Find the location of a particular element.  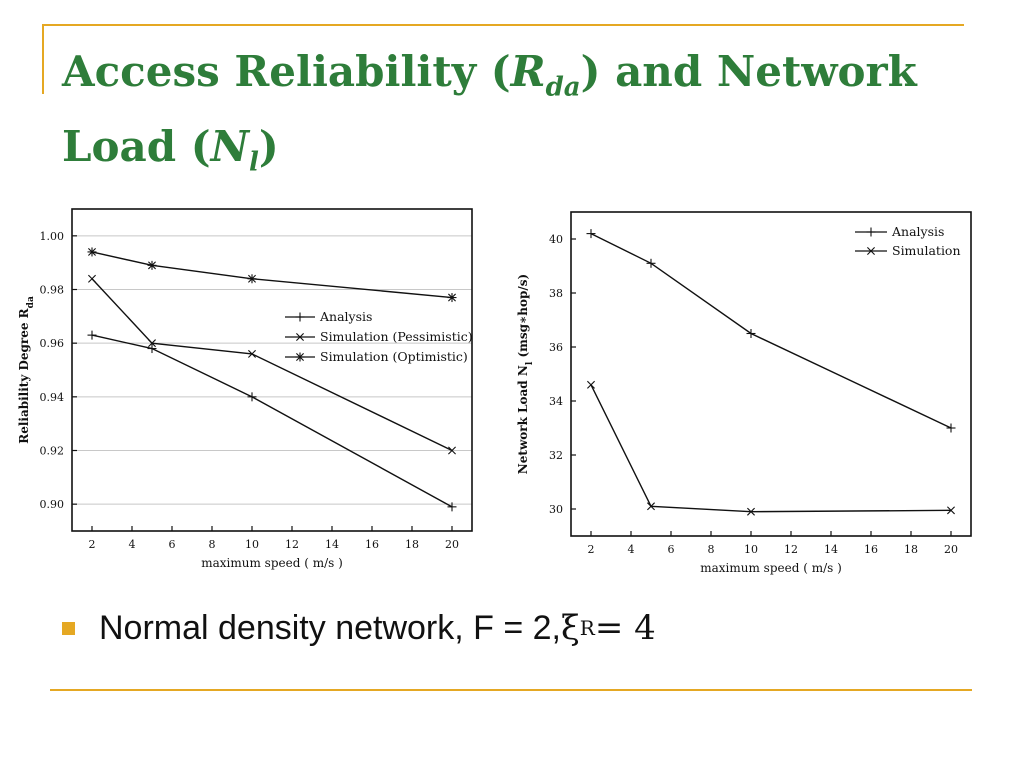

reliability-ytick-label-1: 0.92 is located at coordinates (52, 451).